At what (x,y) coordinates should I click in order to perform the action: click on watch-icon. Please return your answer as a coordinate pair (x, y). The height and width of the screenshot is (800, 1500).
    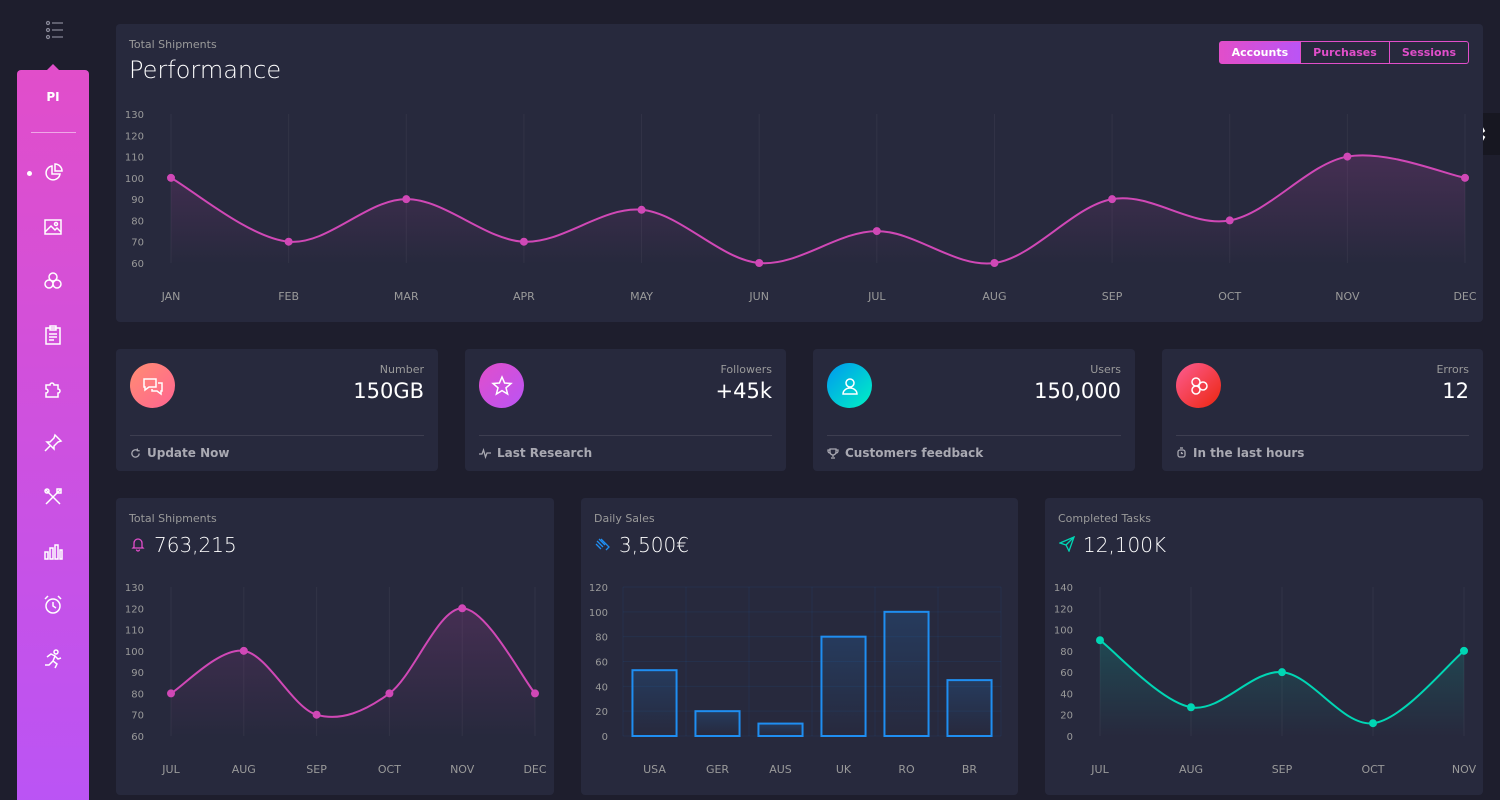
    Looking at the image, I should click on (1181, 452).